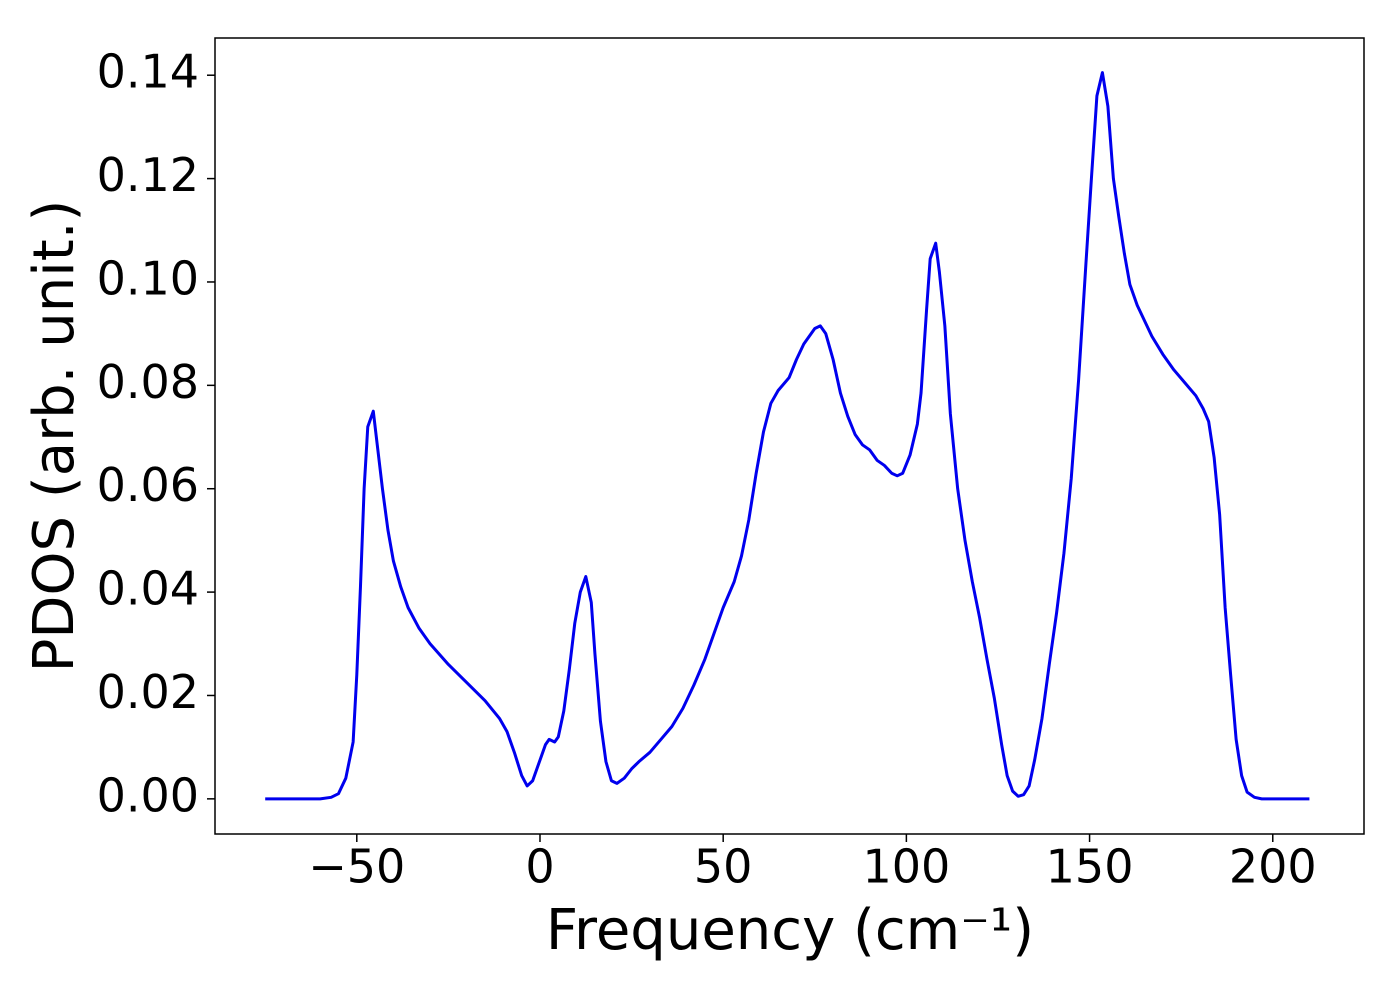 This screenshot has height=1000, width=1400. I want to click on x-tick-label: 200, so click(1273, 867).